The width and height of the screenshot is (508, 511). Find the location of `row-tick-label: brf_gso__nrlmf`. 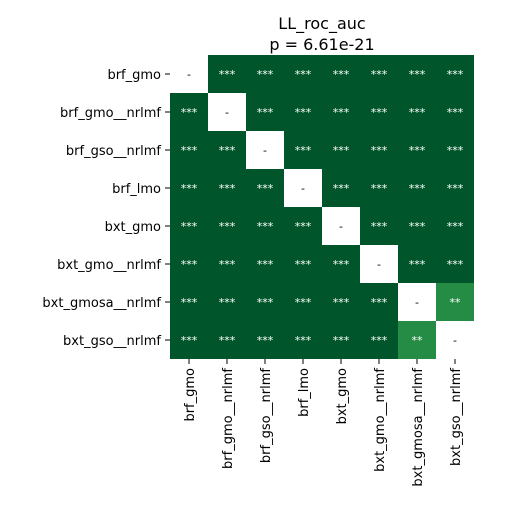

row-tick-label: brf_gso__nrlmf is located at coordinates (114, 151).